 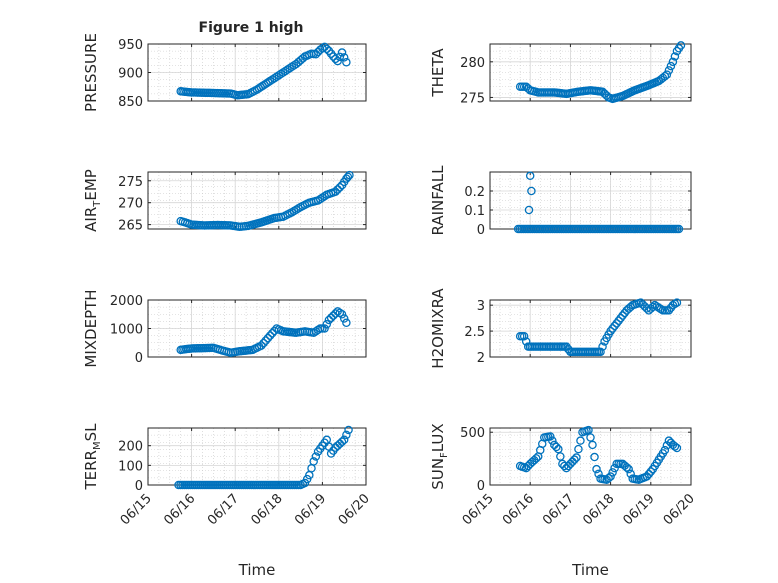 I want to click on x-axis-label: Time, so click(x=257, y=570).